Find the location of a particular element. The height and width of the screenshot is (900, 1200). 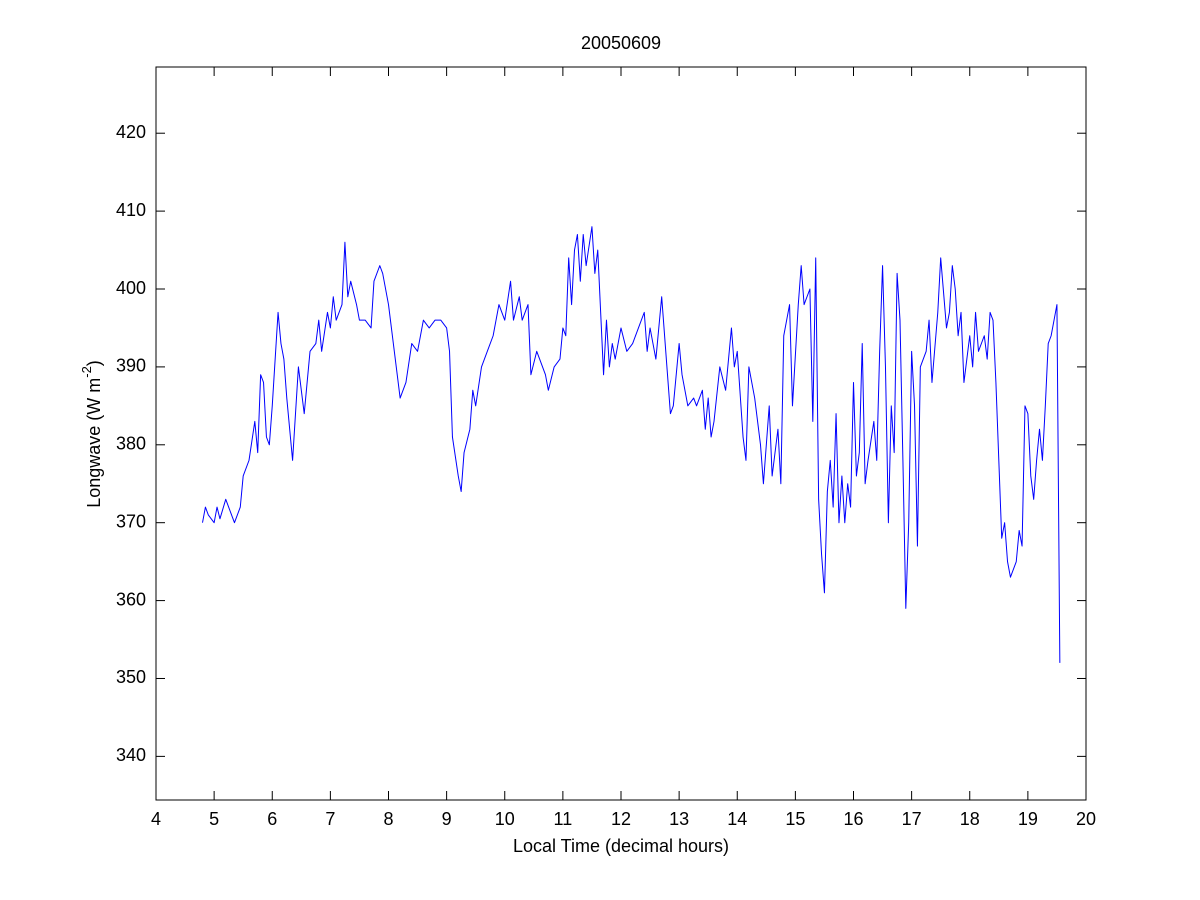

y-tick-label: 370 is located at coordinates (131, 521).